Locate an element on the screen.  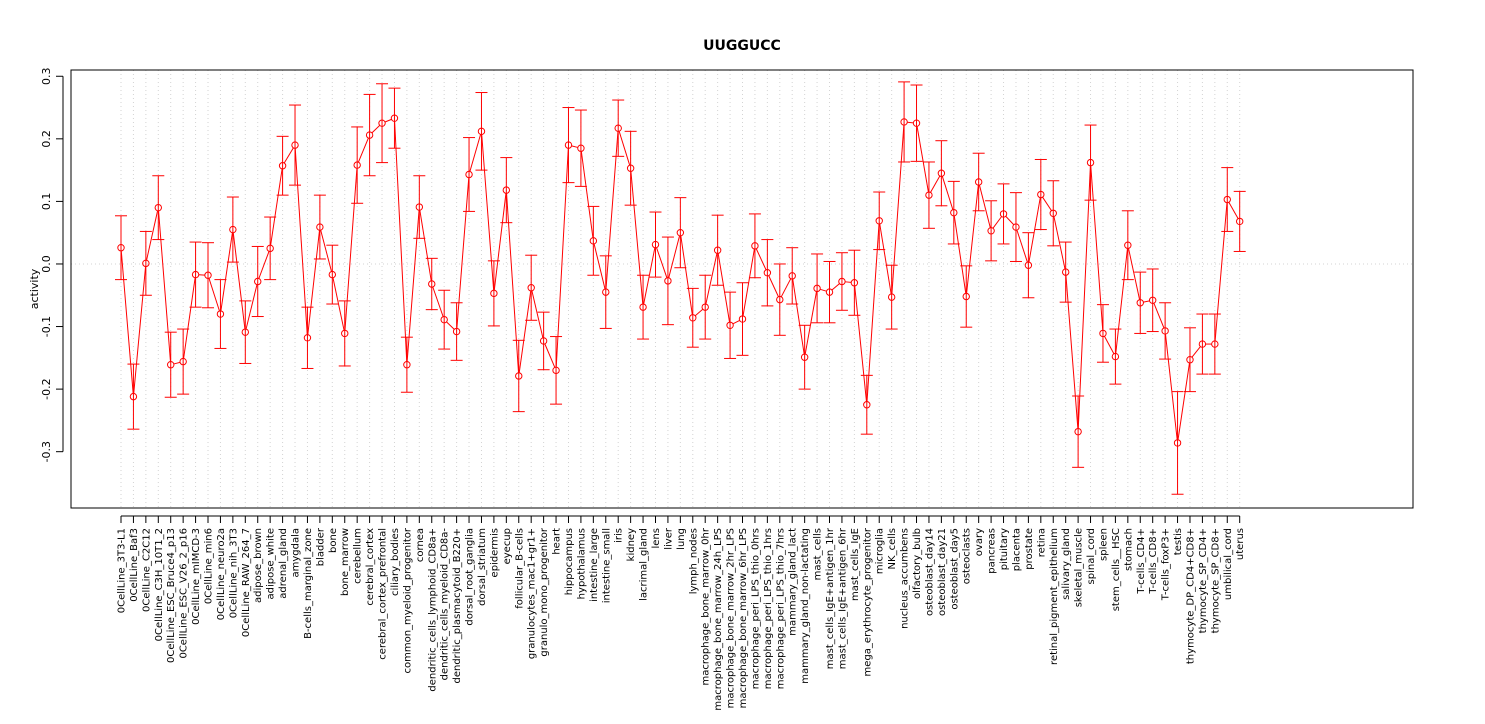
x-tick-label: 0CellLine_C3H_10T1_2 is located at coordinates (159, 584).